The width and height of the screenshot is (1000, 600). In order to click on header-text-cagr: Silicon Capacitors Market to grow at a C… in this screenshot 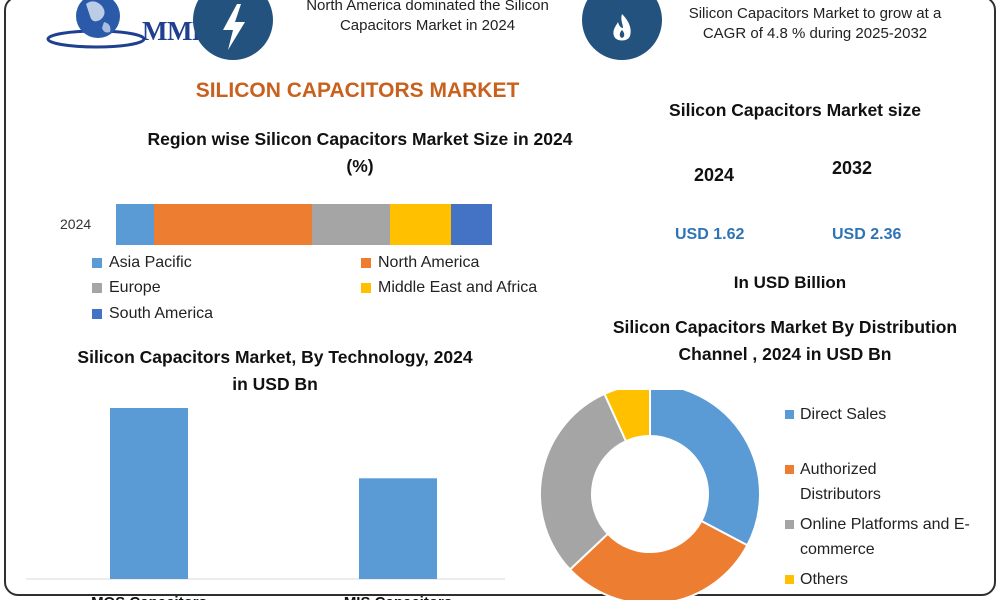, I will do `click(815, 23)`.